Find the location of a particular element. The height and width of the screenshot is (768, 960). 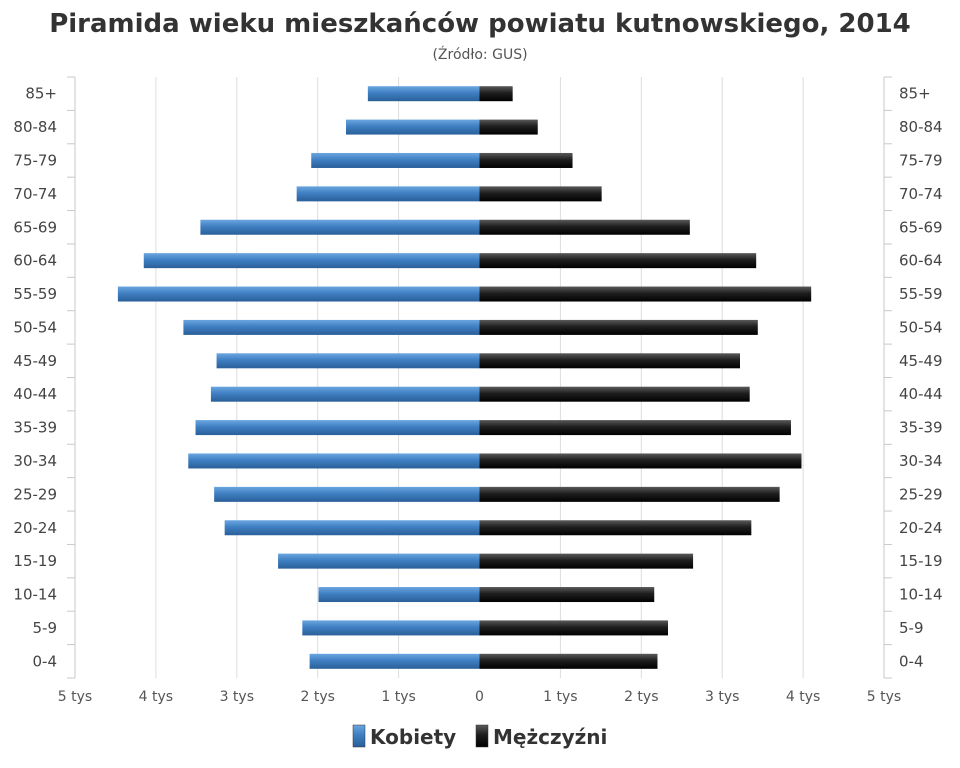

category-label-left: 70-74 is located at coordinates (35, 194).